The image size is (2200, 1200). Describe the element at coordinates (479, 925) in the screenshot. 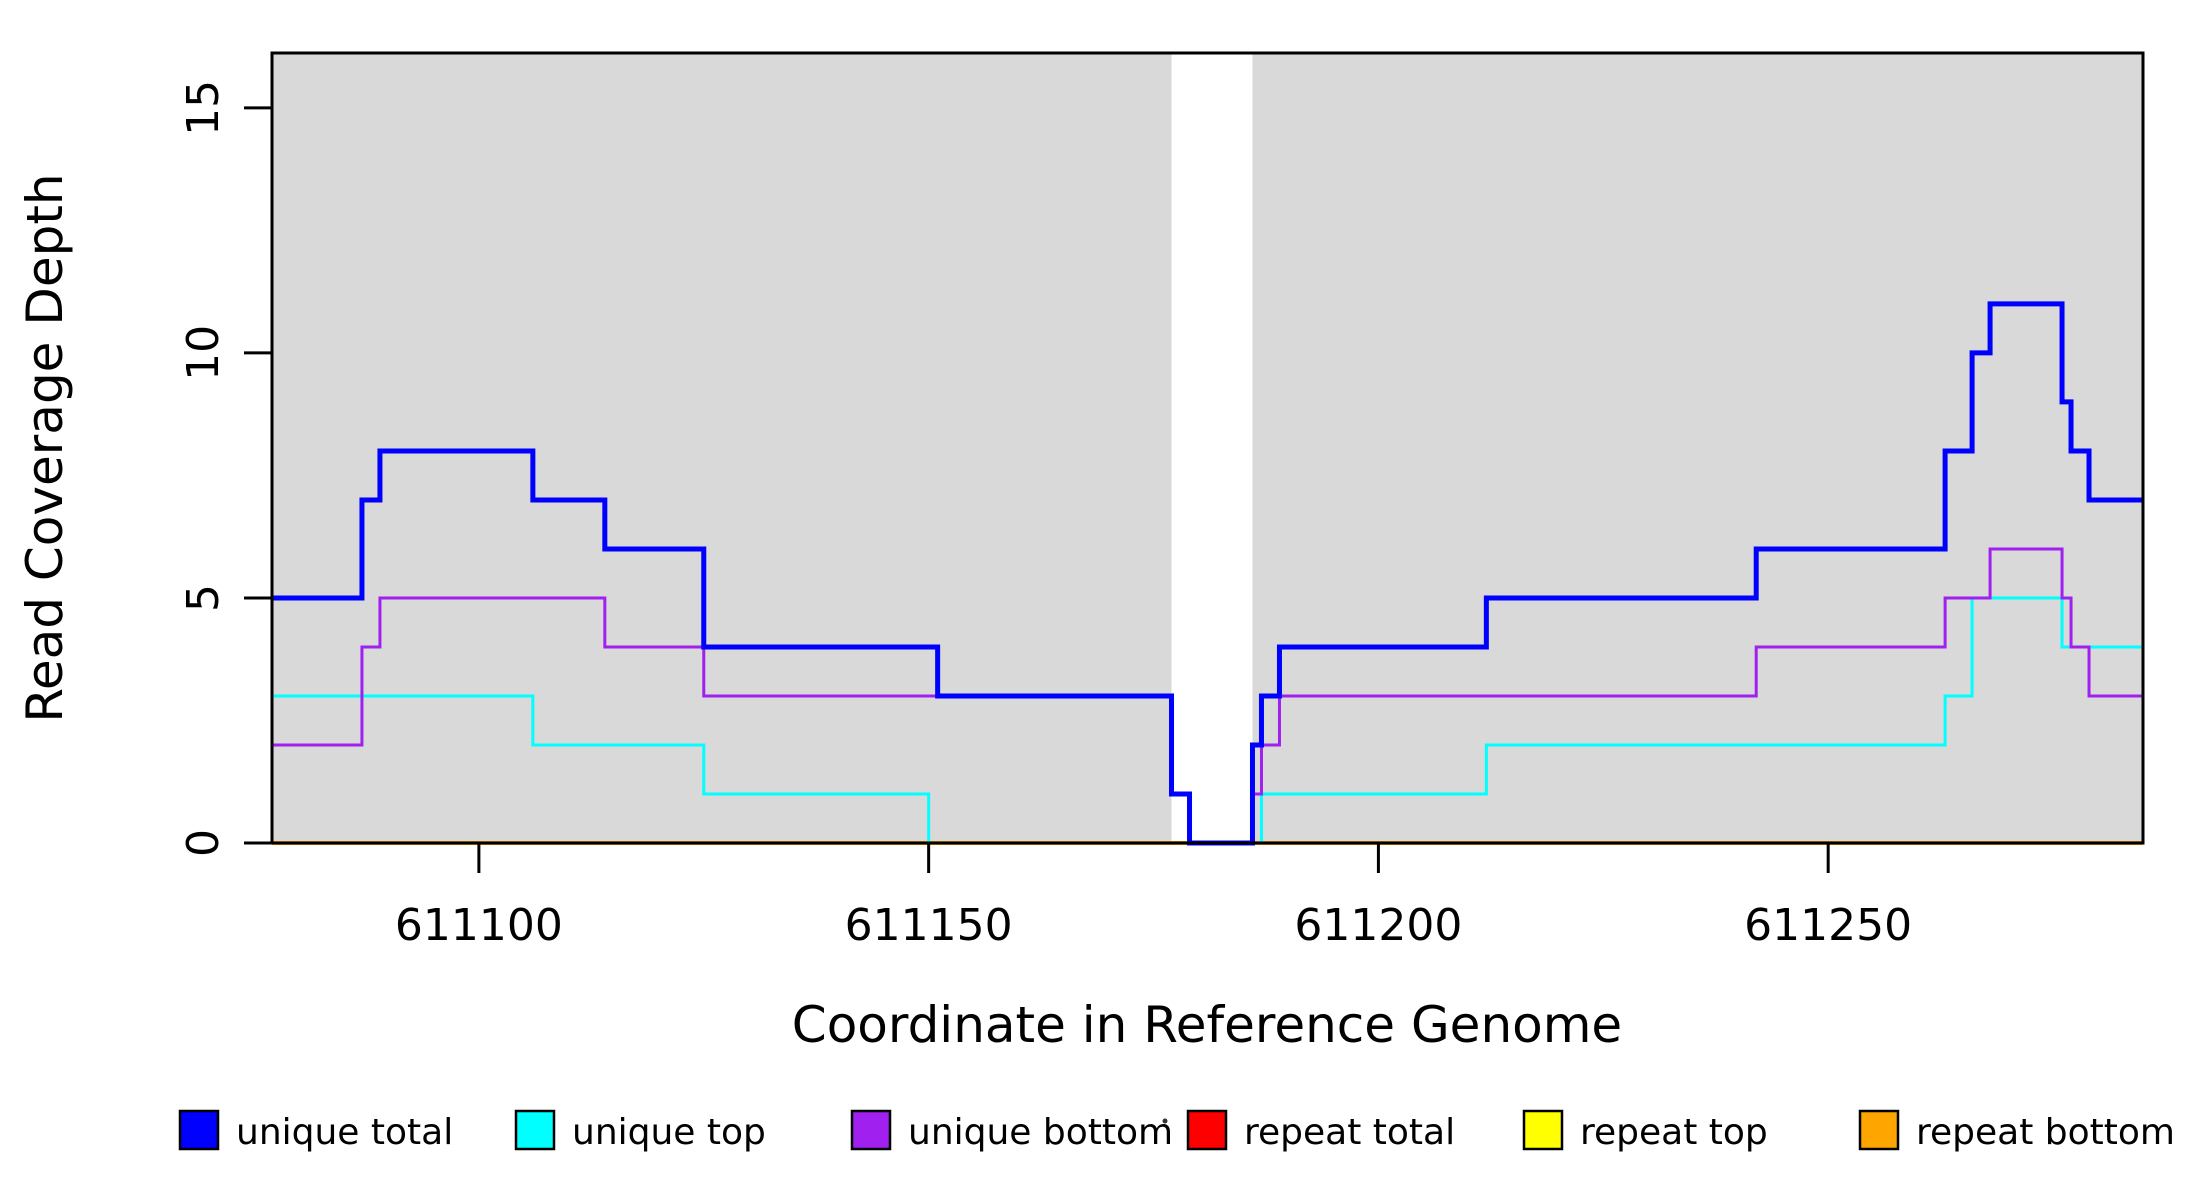

I see `x-tick-label: 611100` at that location.